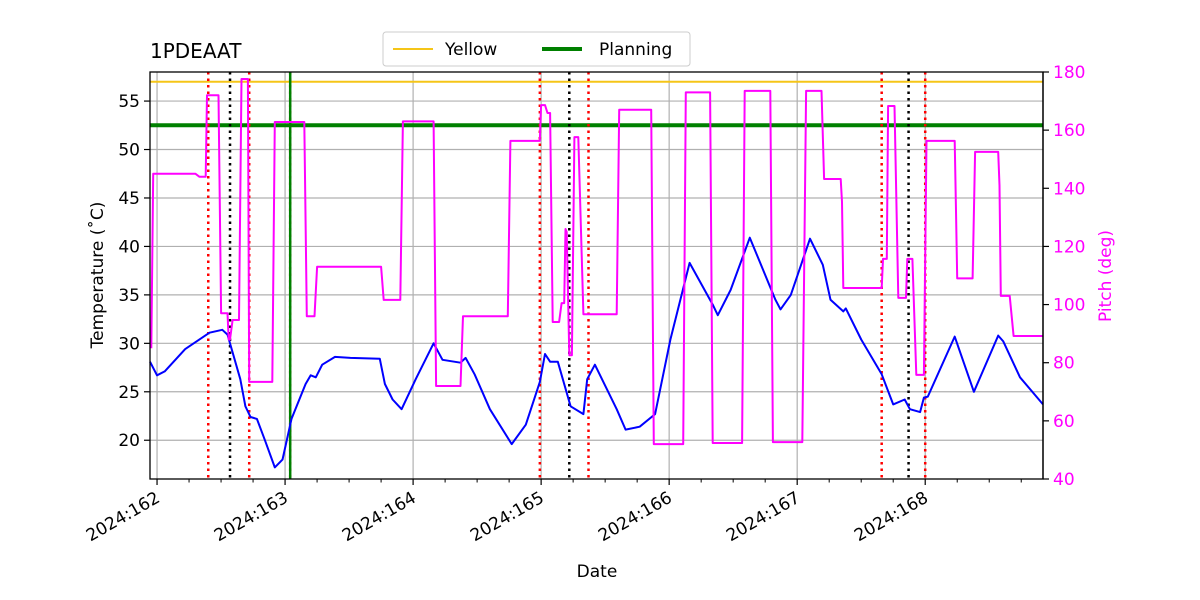 The width and height of the screenshot is (1200, 600). I want to click on y2-tick-label: 120, so click(1069, 247).